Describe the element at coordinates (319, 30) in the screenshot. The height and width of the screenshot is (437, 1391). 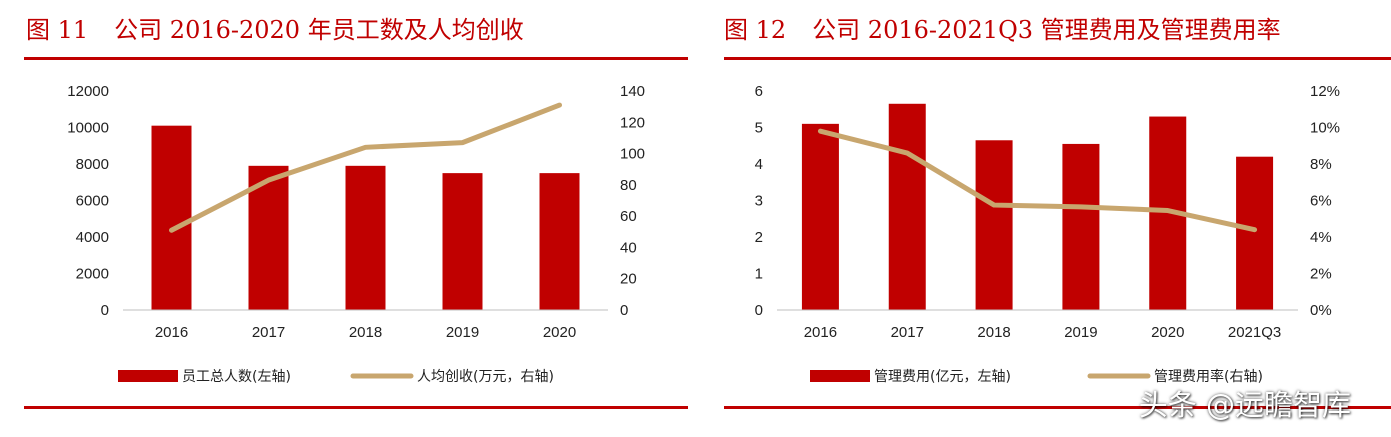
I see `figure-caption-left: 公司 2016-2020 年员工数及人均创收` at that location.